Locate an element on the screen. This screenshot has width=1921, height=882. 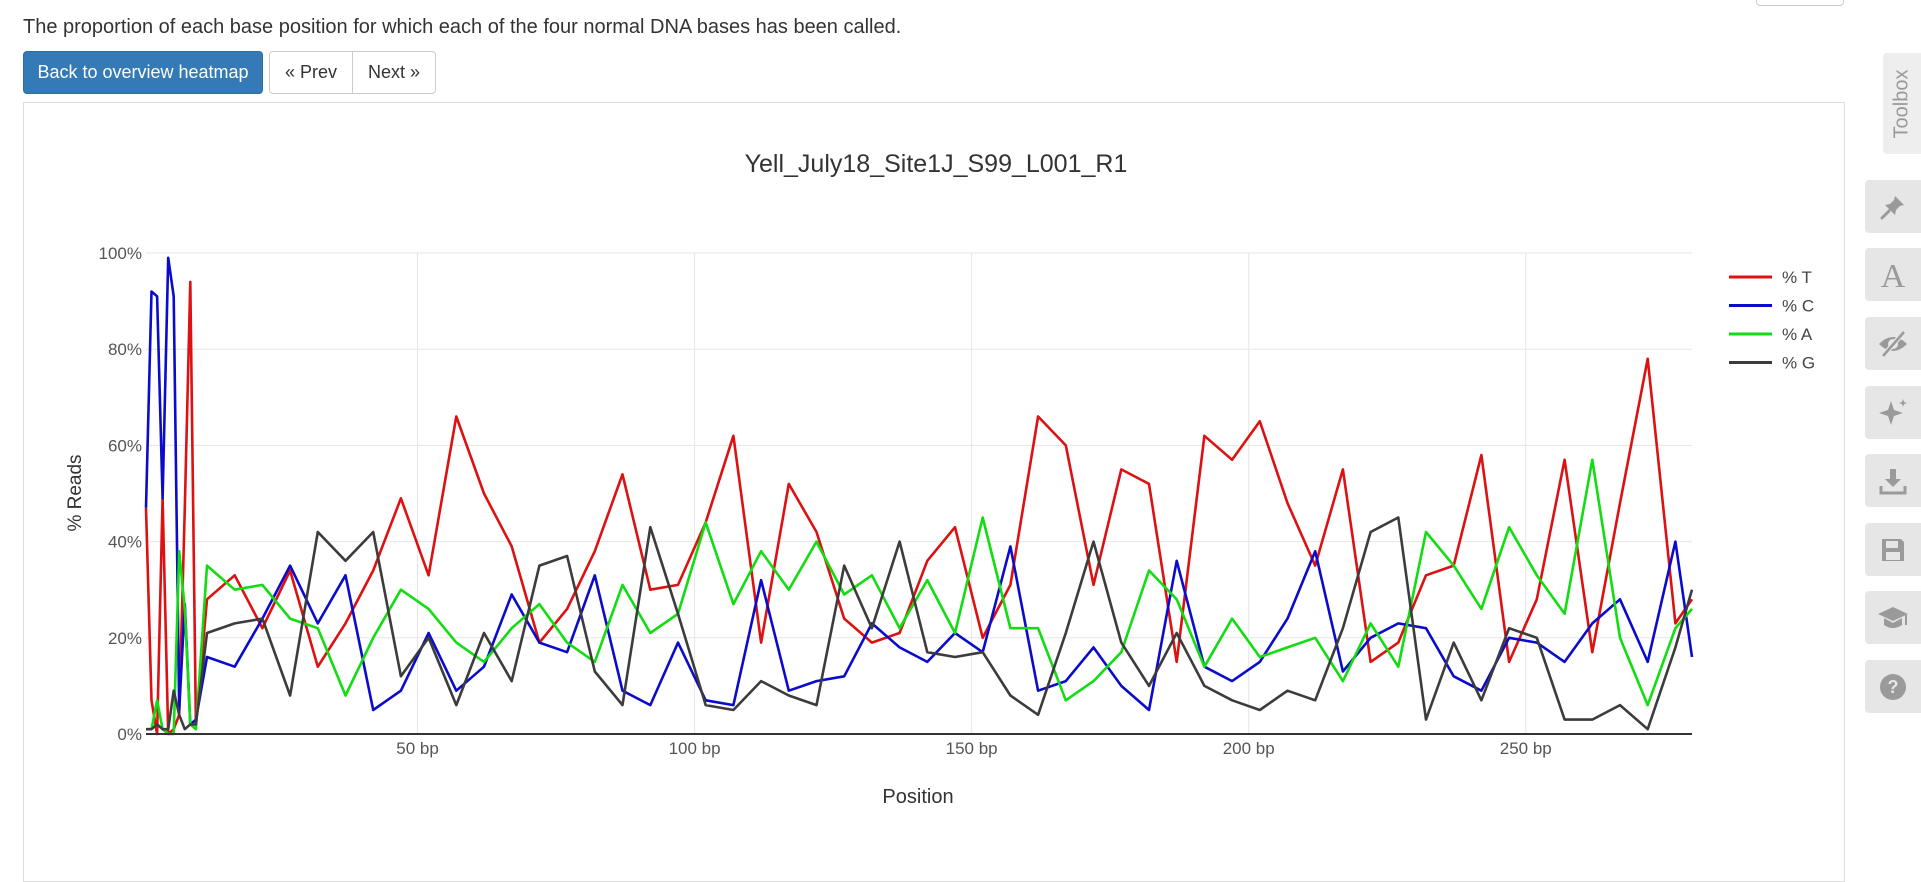
font-button: A is located at coordinates (1893, 274).